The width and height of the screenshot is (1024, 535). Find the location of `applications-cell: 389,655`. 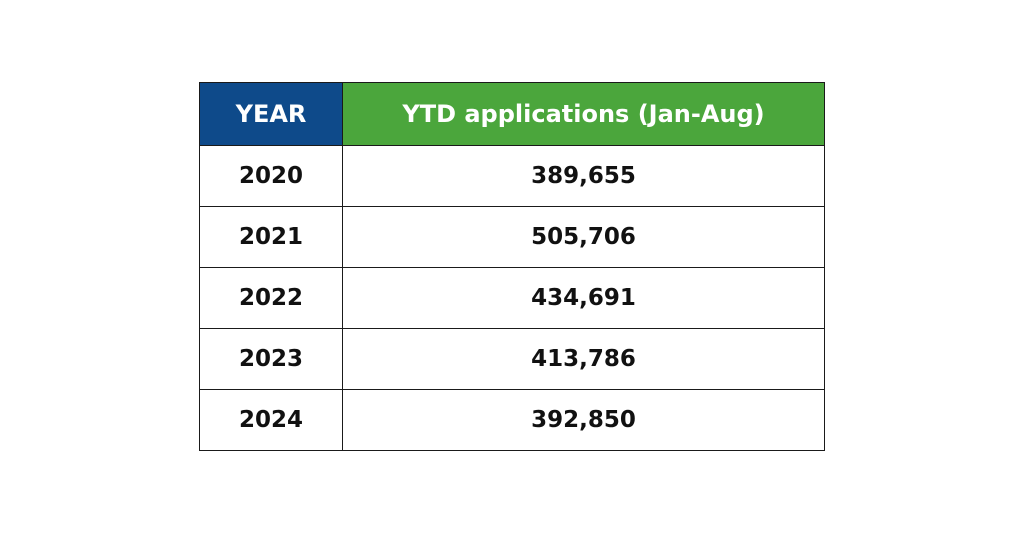

applications-cell: 389,655 is located at coordinates (583, 176).